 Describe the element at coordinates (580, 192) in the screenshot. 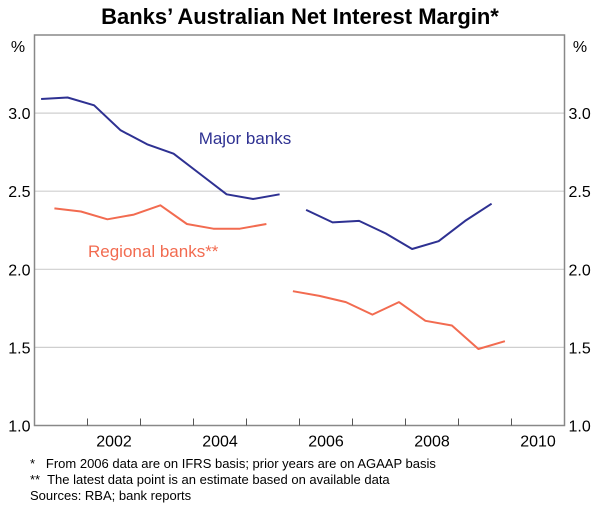

I see `y-tick-label-right: 2.5` at that location.